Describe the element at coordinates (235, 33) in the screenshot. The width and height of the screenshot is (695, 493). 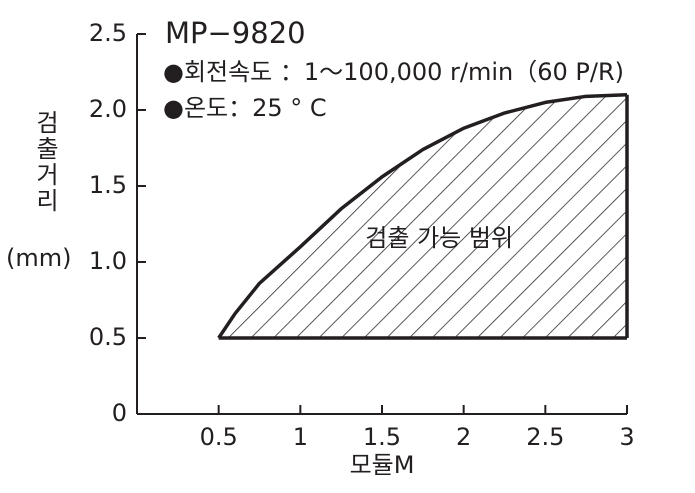
I see `chart-title: MP−9820` at that location.